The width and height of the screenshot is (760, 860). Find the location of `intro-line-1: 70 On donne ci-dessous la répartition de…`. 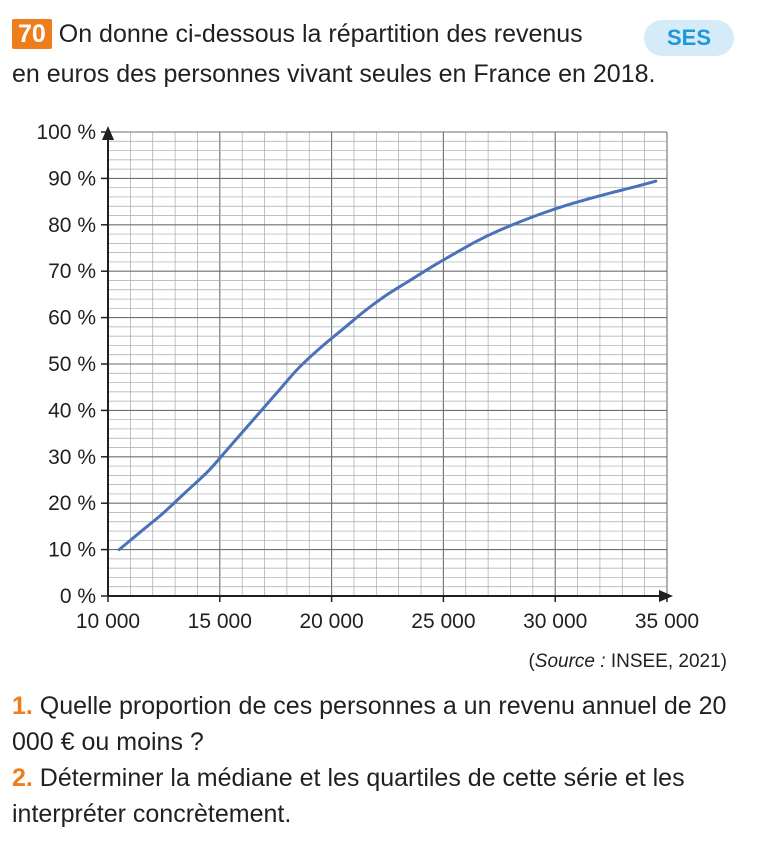

intro-line-1: 70 On donne ci-dessous la répartition de… is located at coordinates (377, 34).